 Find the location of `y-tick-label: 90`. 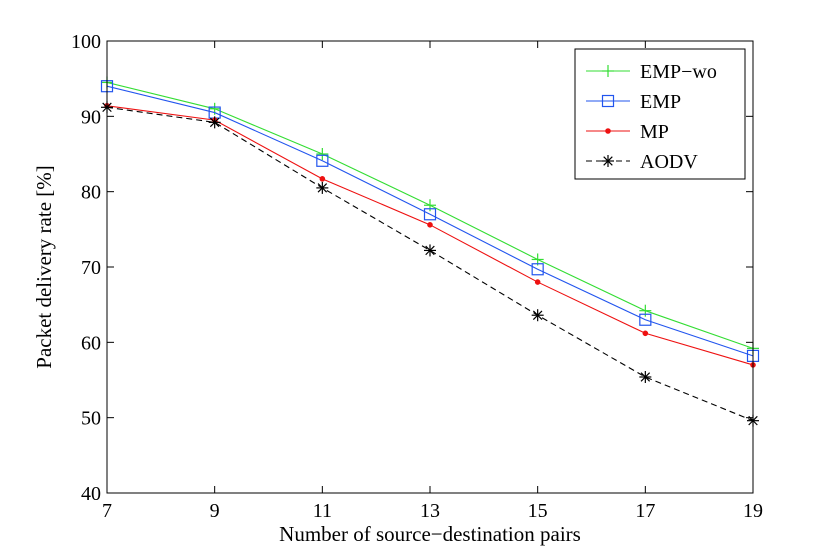

y-tick-label: 90 is located at coordinates (91, 117).